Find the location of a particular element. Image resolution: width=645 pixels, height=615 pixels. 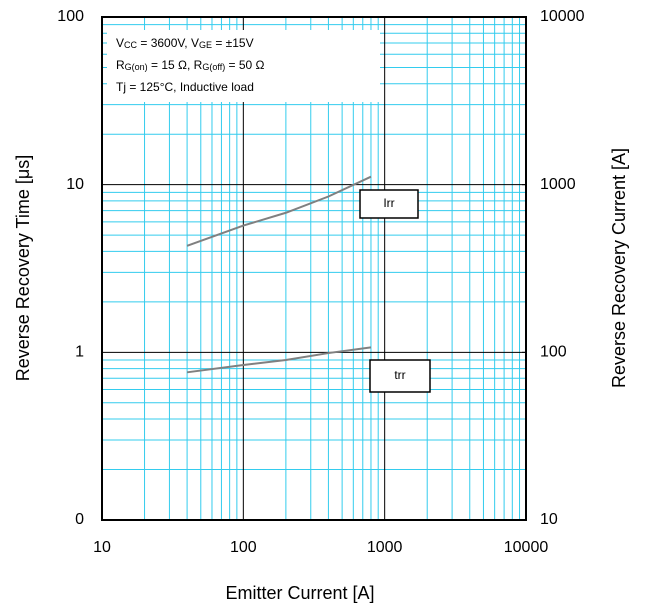

annotation-box is located at coordinates (243, 66).